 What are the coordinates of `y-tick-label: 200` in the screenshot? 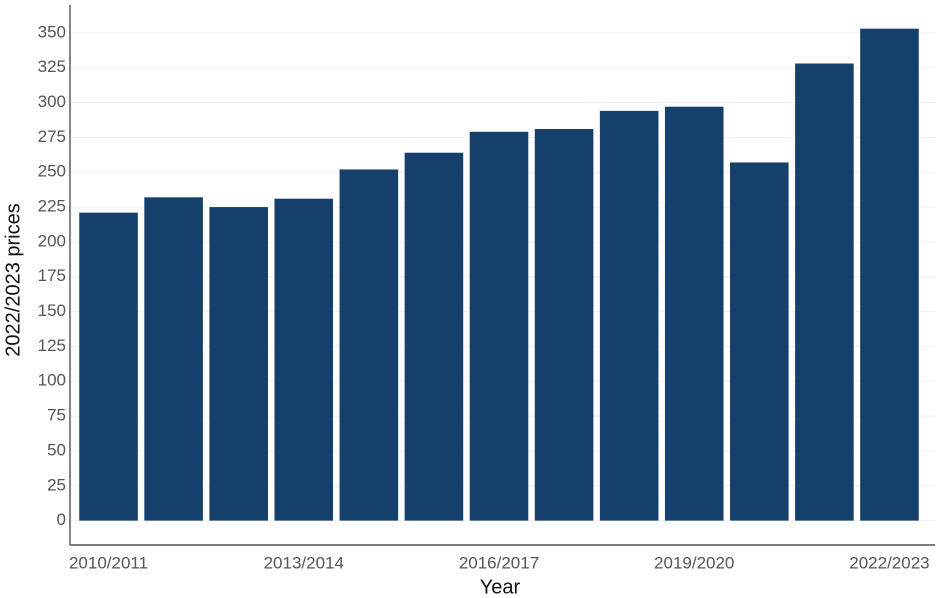 It's located at (52, 240).